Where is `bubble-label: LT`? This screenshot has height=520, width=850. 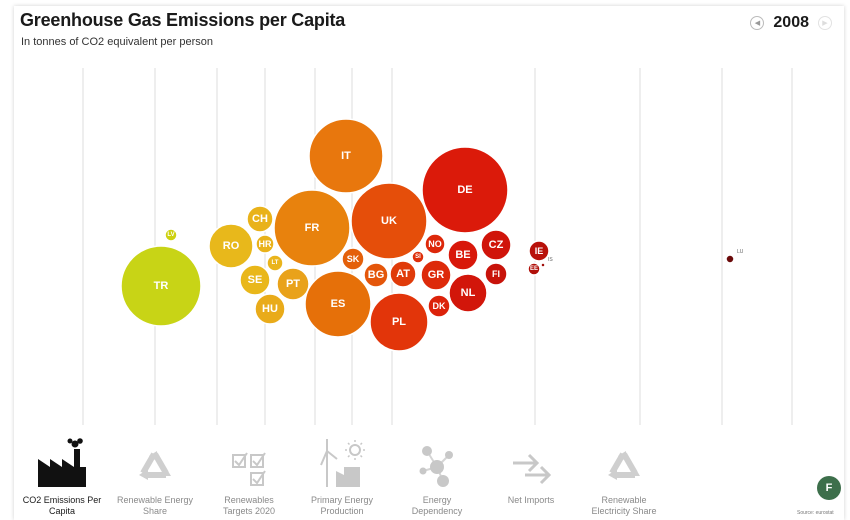 bubble-label: LT is located at coordinates (275, 263).